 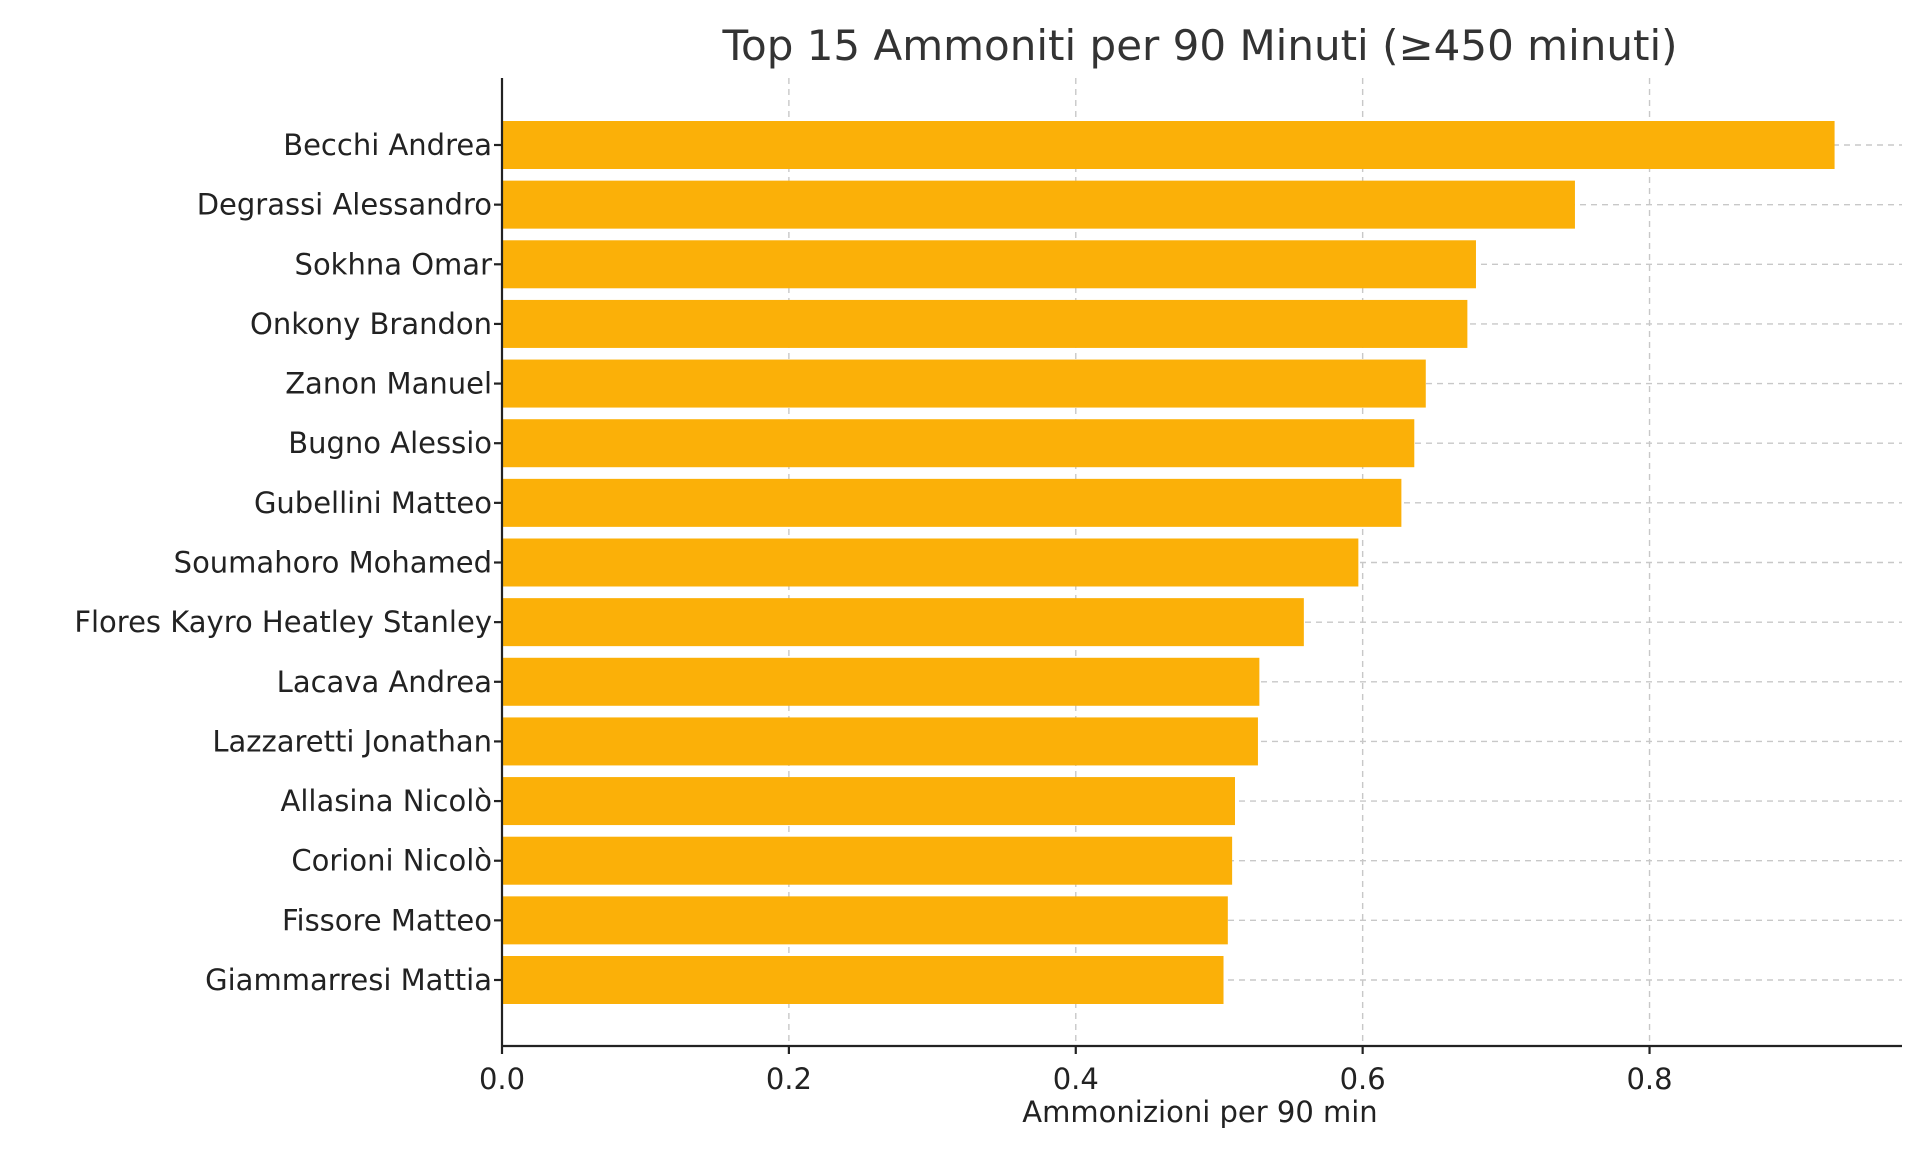 I want to click on category-label: Sokhna Omar, so click(x=394, y=264).